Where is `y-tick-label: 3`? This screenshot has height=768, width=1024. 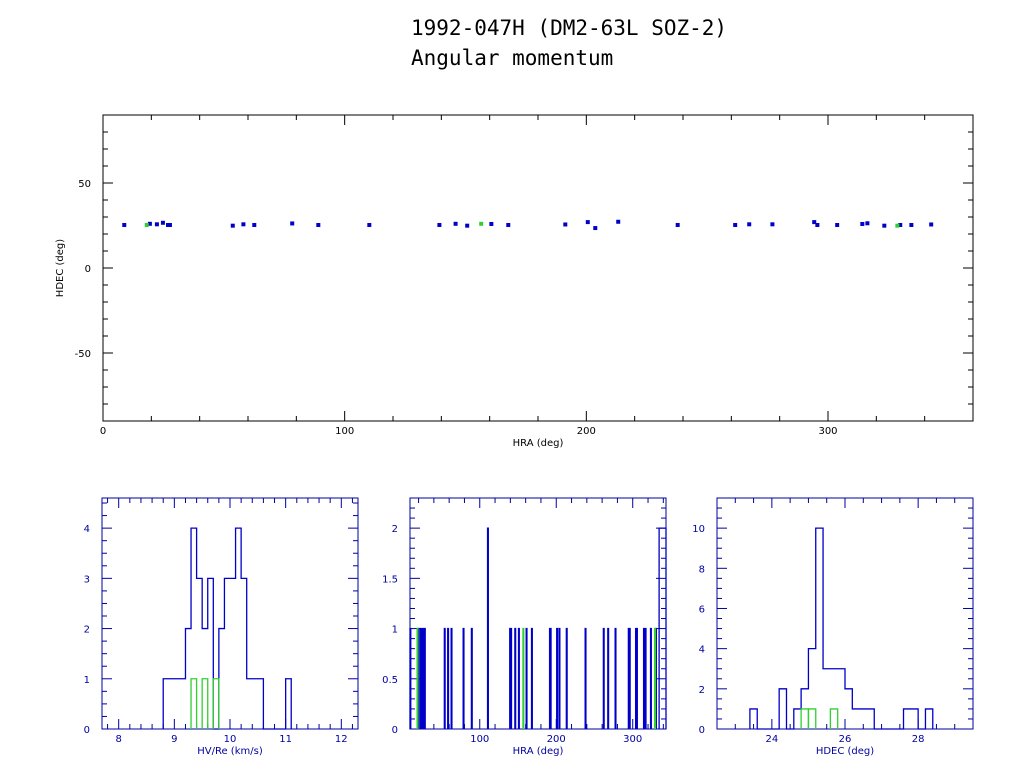
y-tick-label: 3 is located at coordinates (87, 579).